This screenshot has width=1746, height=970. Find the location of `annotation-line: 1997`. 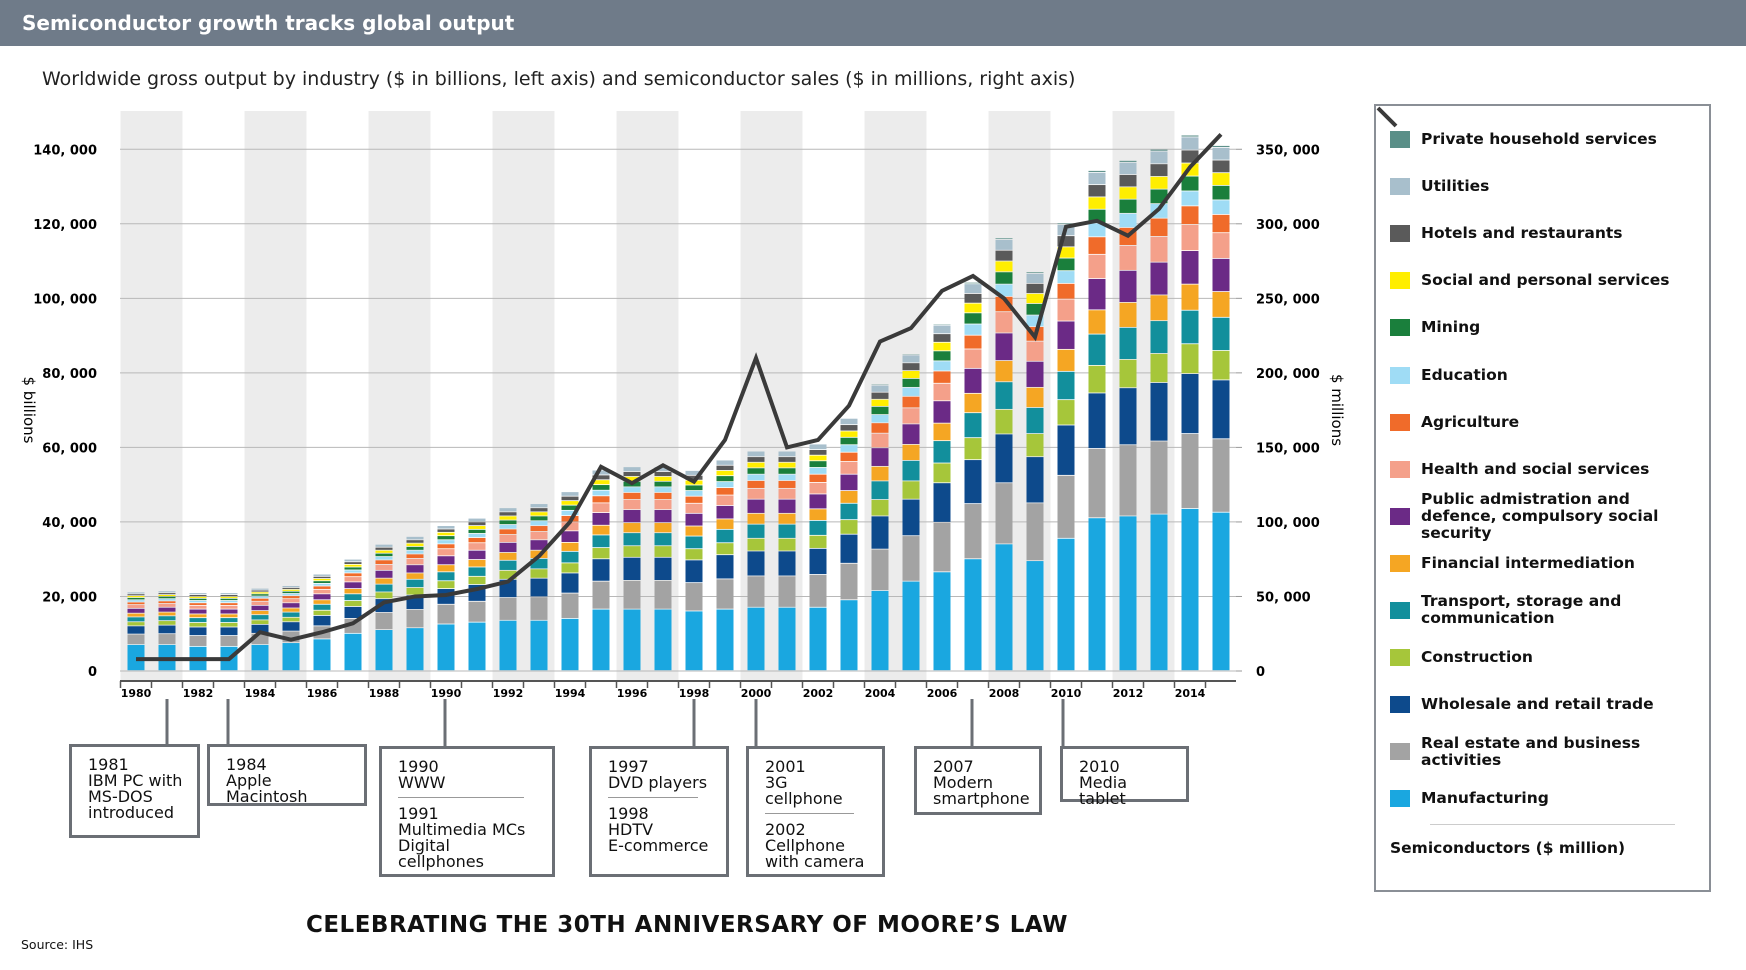

annotation-line: 1997 is located at coordinates (628, 766).